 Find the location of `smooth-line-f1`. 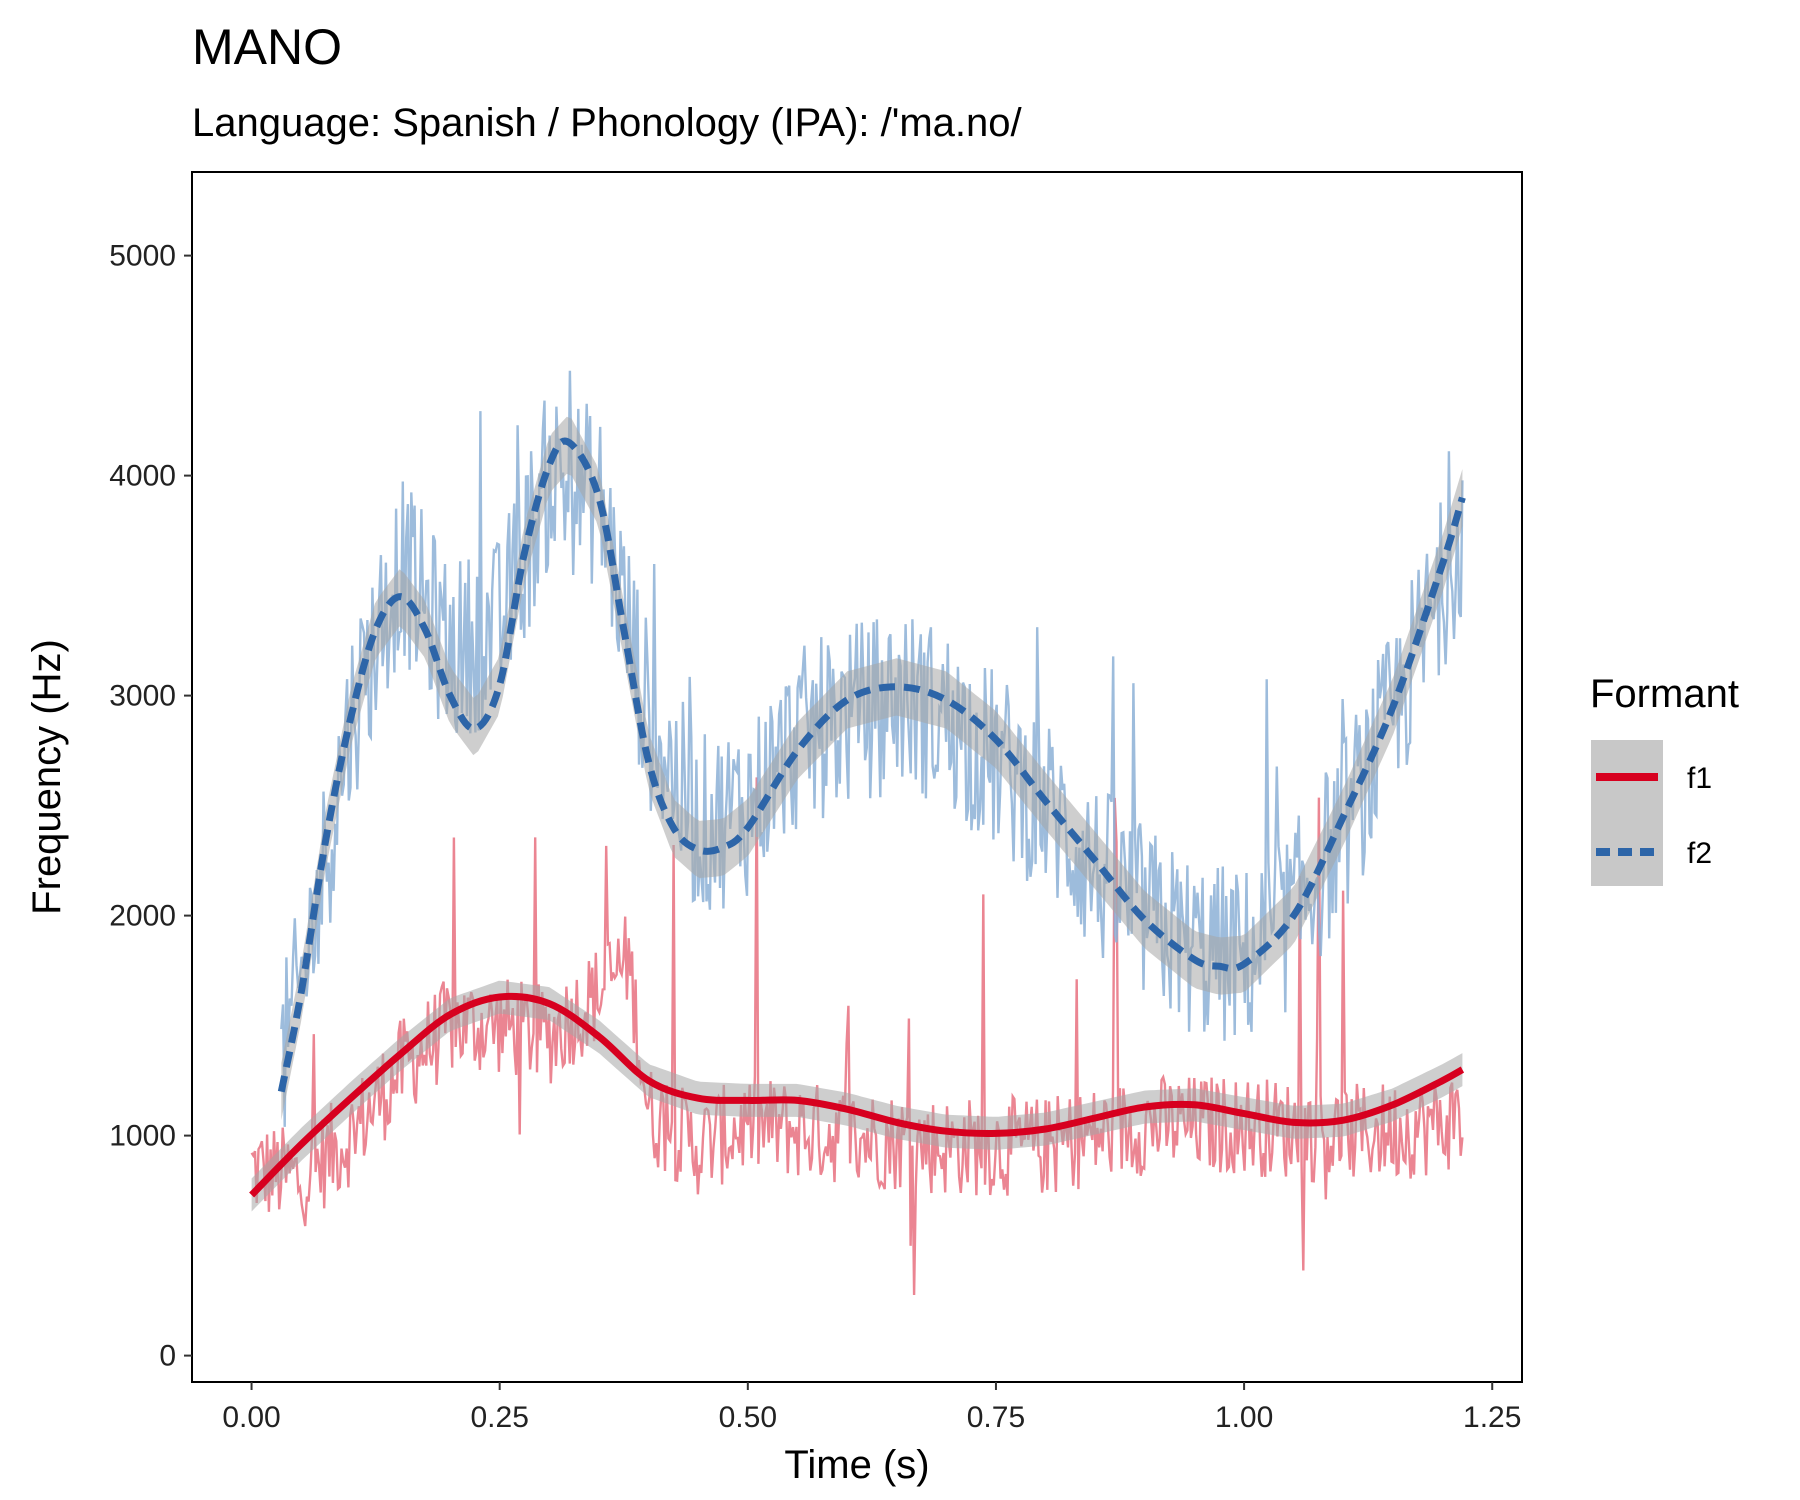

smooth-line-f1 is located at coordinates (857, 1095).